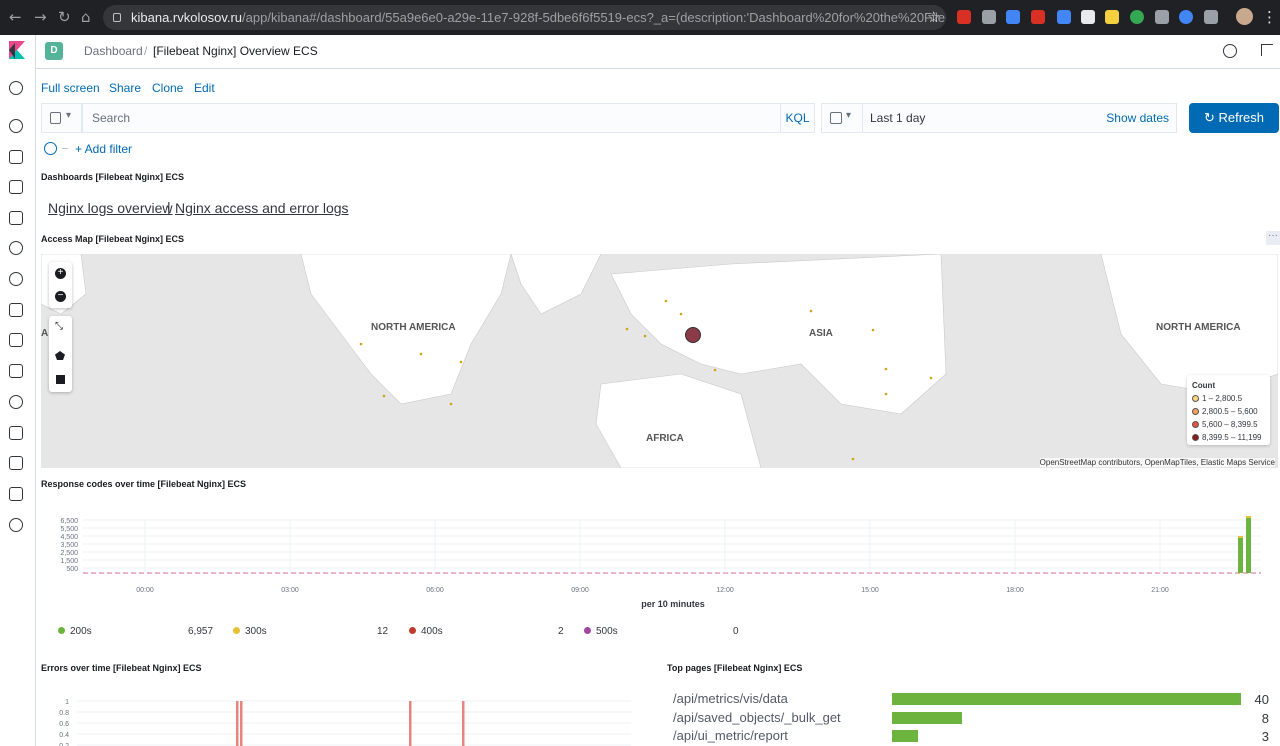 The height and width of the screenshot is (746, 1280). What do you see at coordinates (60, 379) in the screenshot?
I see `draw-bounds-icon` at bounding box center [60, 379].